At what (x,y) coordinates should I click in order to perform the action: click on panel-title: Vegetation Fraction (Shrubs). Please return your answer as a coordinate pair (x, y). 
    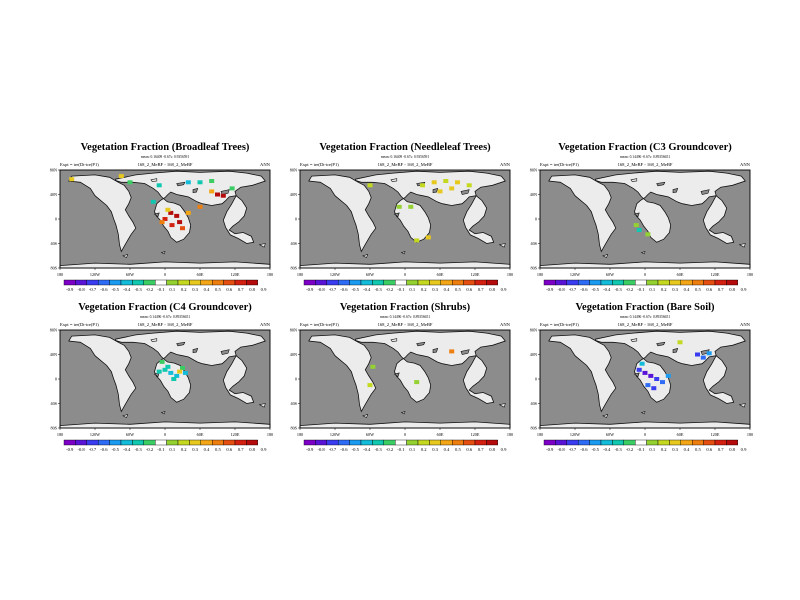
    Looking at the image, I should click on (405, 307).